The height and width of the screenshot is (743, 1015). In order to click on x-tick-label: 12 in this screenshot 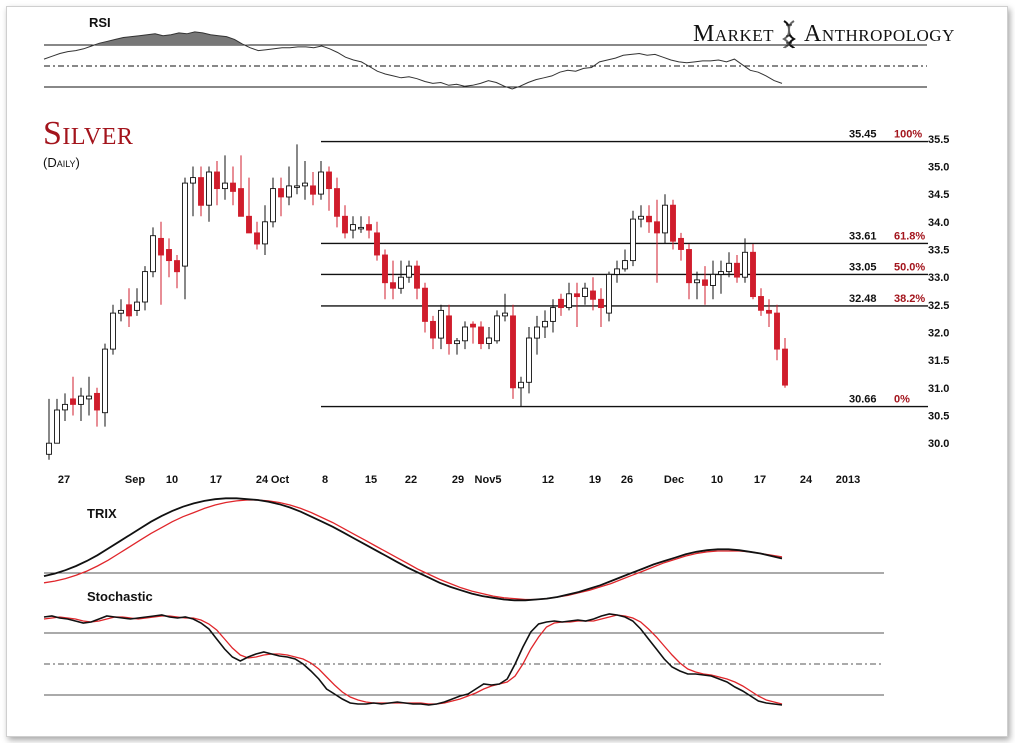, I will do `click(548, 480)`.